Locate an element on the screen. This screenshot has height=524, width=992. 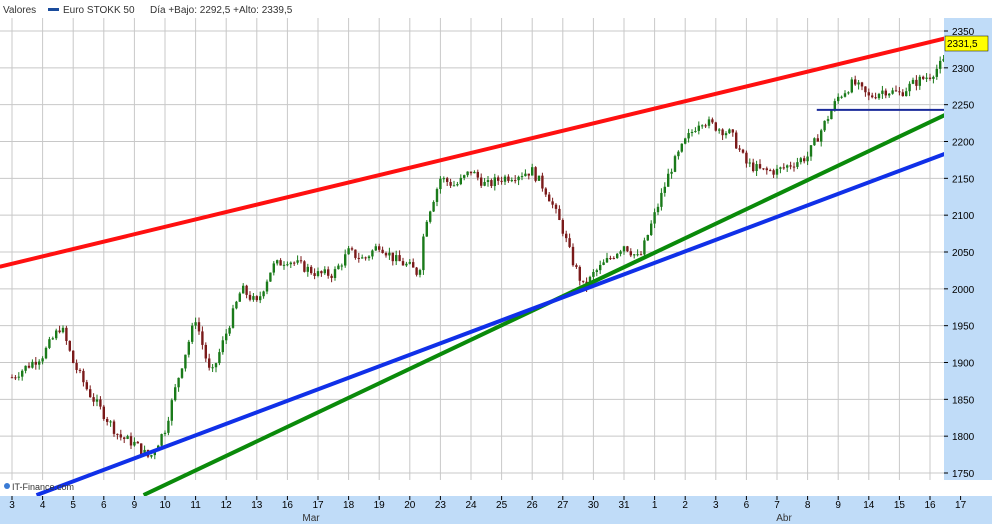
y-tick-label: 2300 is located at coordinates (963, 69).